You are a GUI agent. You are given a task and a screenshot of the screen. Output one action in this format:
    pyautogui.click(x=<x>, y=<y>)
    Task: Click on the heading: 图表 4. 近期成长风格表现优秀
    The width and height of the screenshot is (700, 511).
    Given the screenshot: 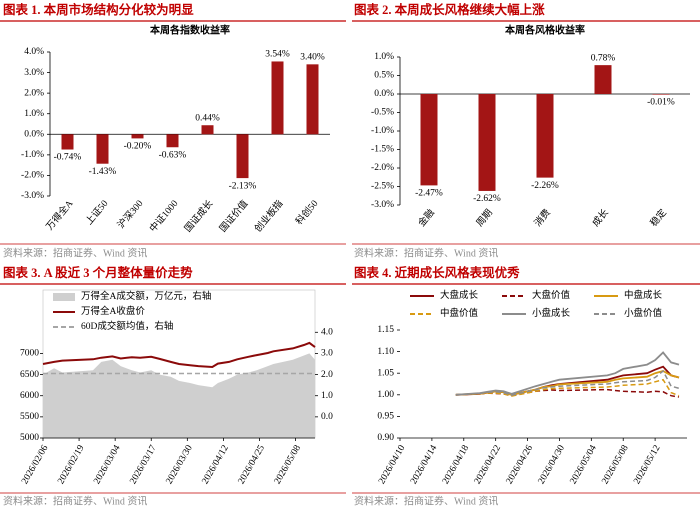 What is the action you would take?
    pyautogui.click(x=437, y=272)
    